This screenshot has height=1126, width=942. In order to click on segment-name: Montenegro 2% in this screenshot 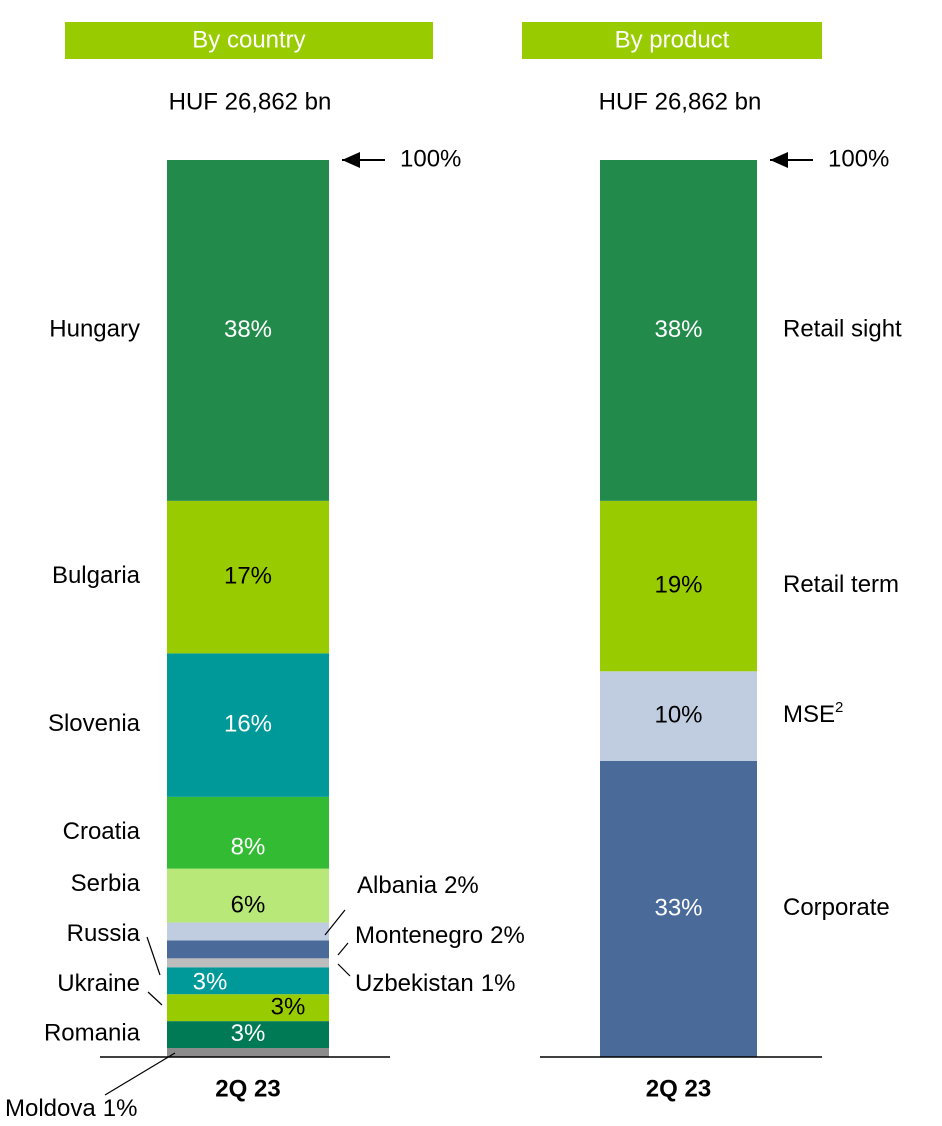, I will do `click(440, 935)`.